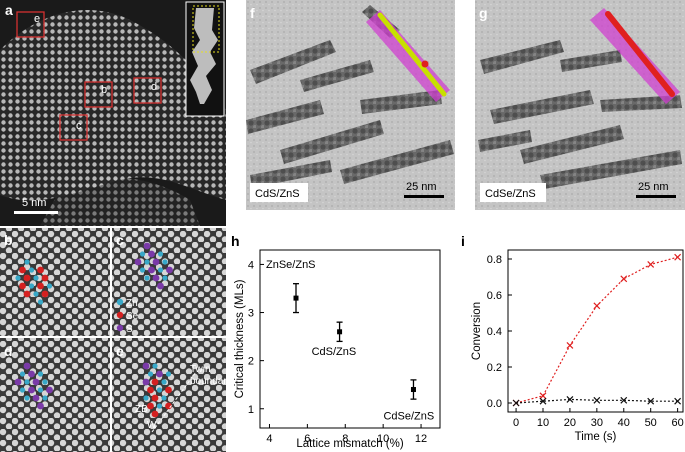 This screenshot has width=685, height=452. What do you see at coordinates (154, 87) in the screenshot?
I see `panel-a-box-d-label: d` at bounding box center [154, 87].